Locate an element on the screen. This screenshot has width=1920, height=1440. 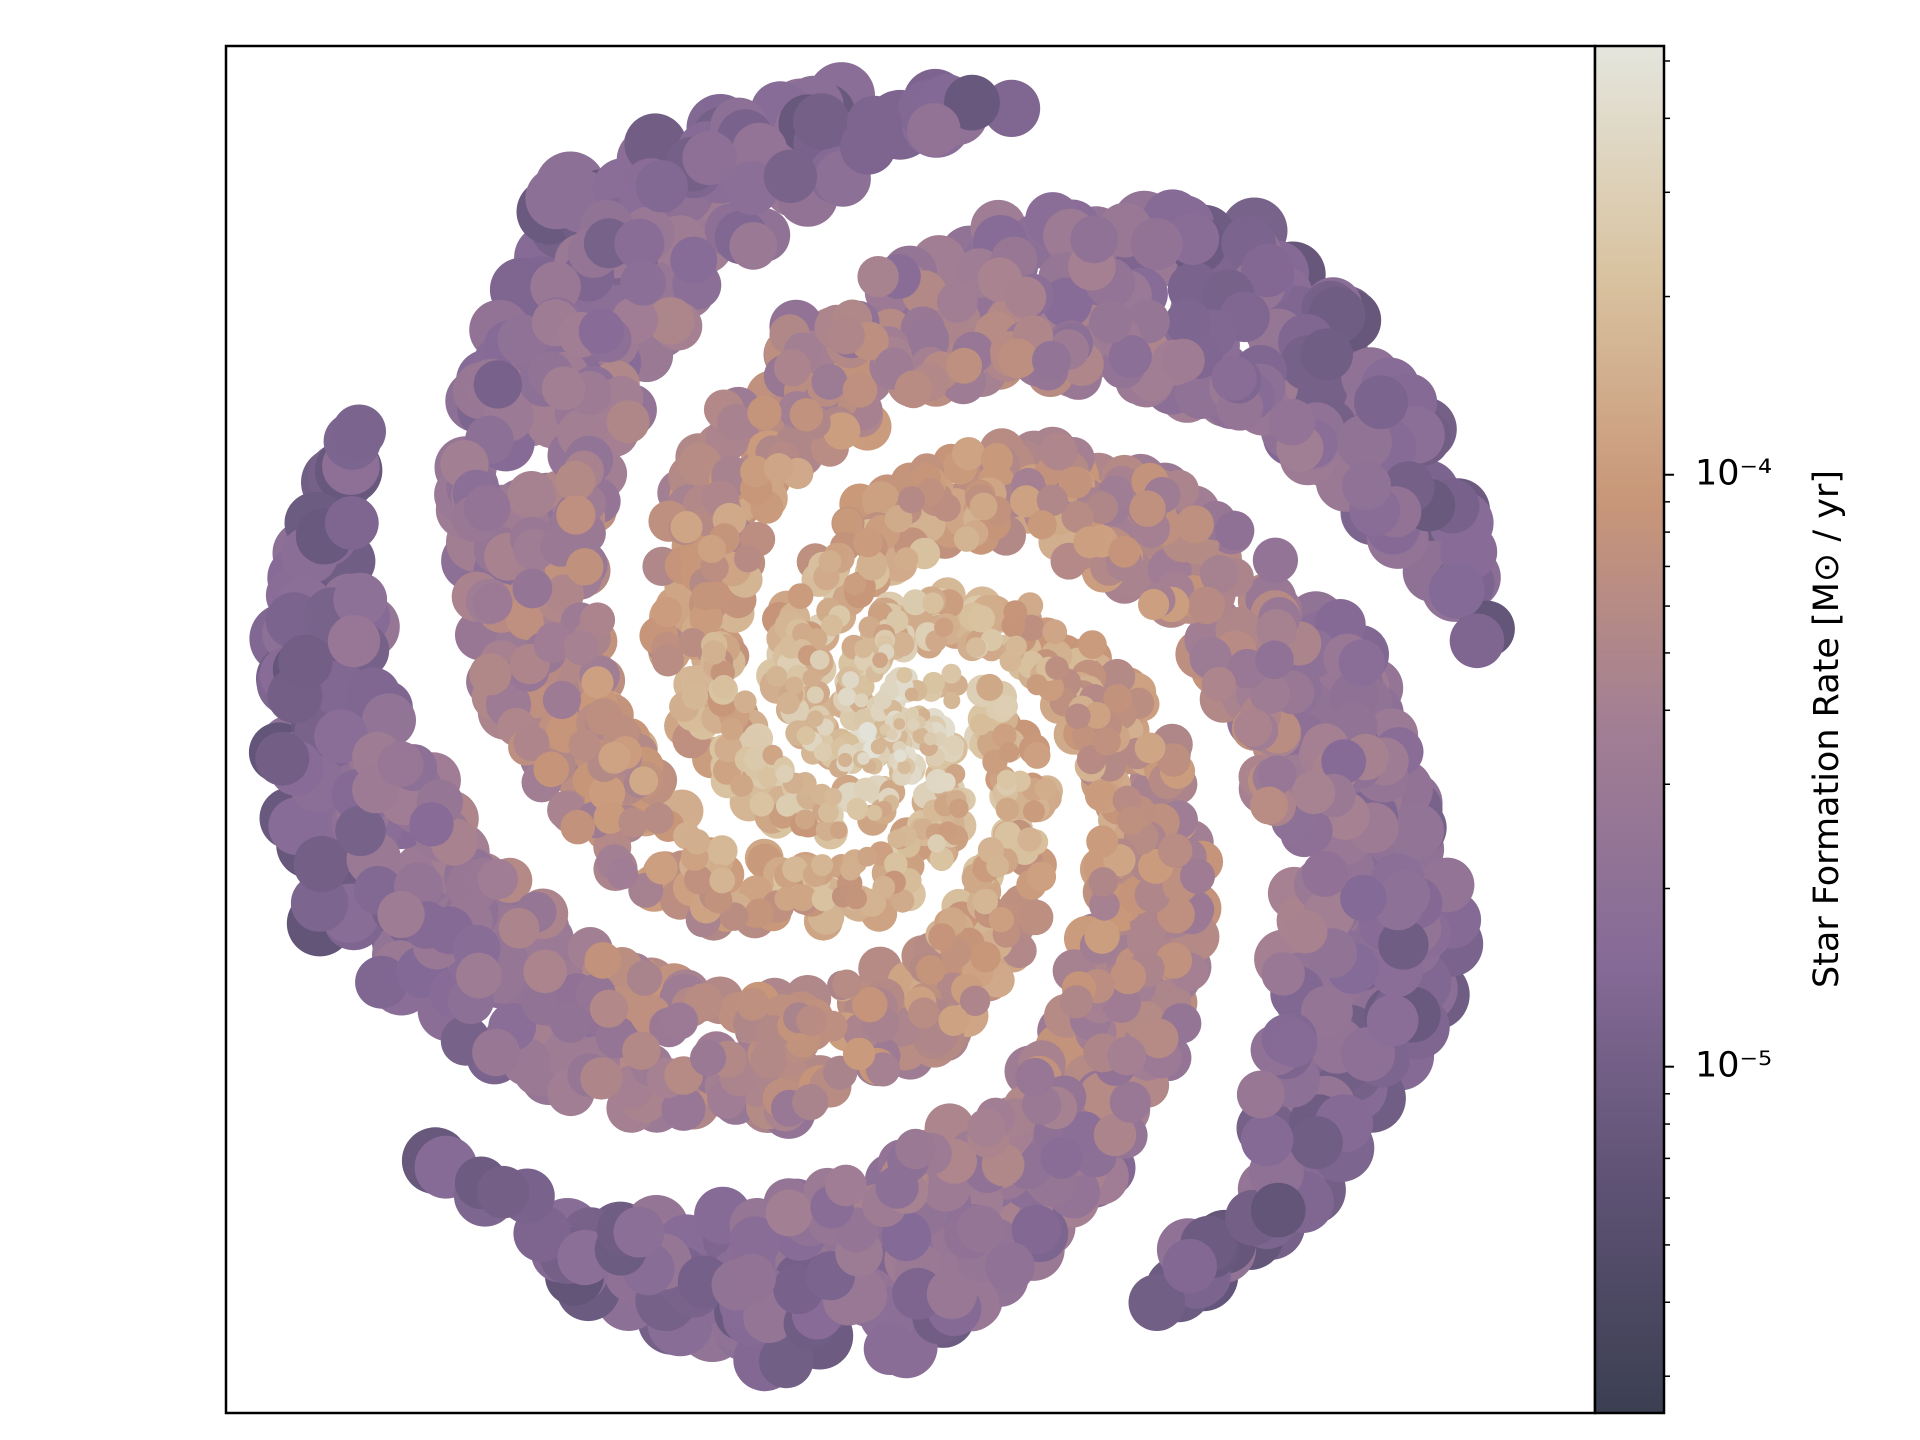
colorbar is located at coordinates (1629, 729).